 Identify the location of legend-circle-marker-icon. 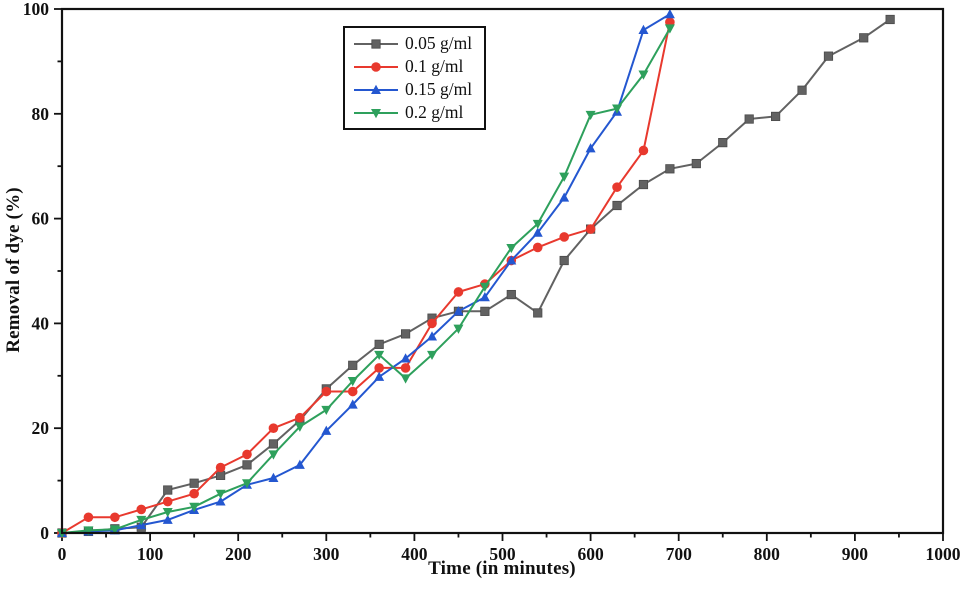
(376, 67).